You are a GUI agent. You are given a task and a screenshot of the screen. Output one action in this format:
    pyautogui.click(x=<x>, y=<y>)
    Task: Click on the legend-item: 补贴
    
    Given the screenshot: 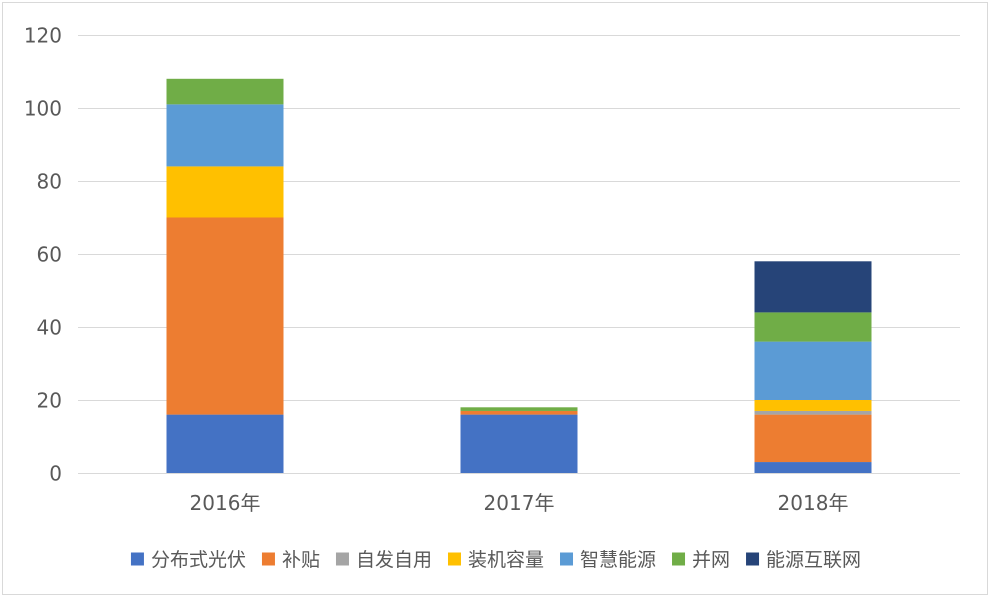 What is the action you would take?
    pyautogui.click(x=290, y=560)
    